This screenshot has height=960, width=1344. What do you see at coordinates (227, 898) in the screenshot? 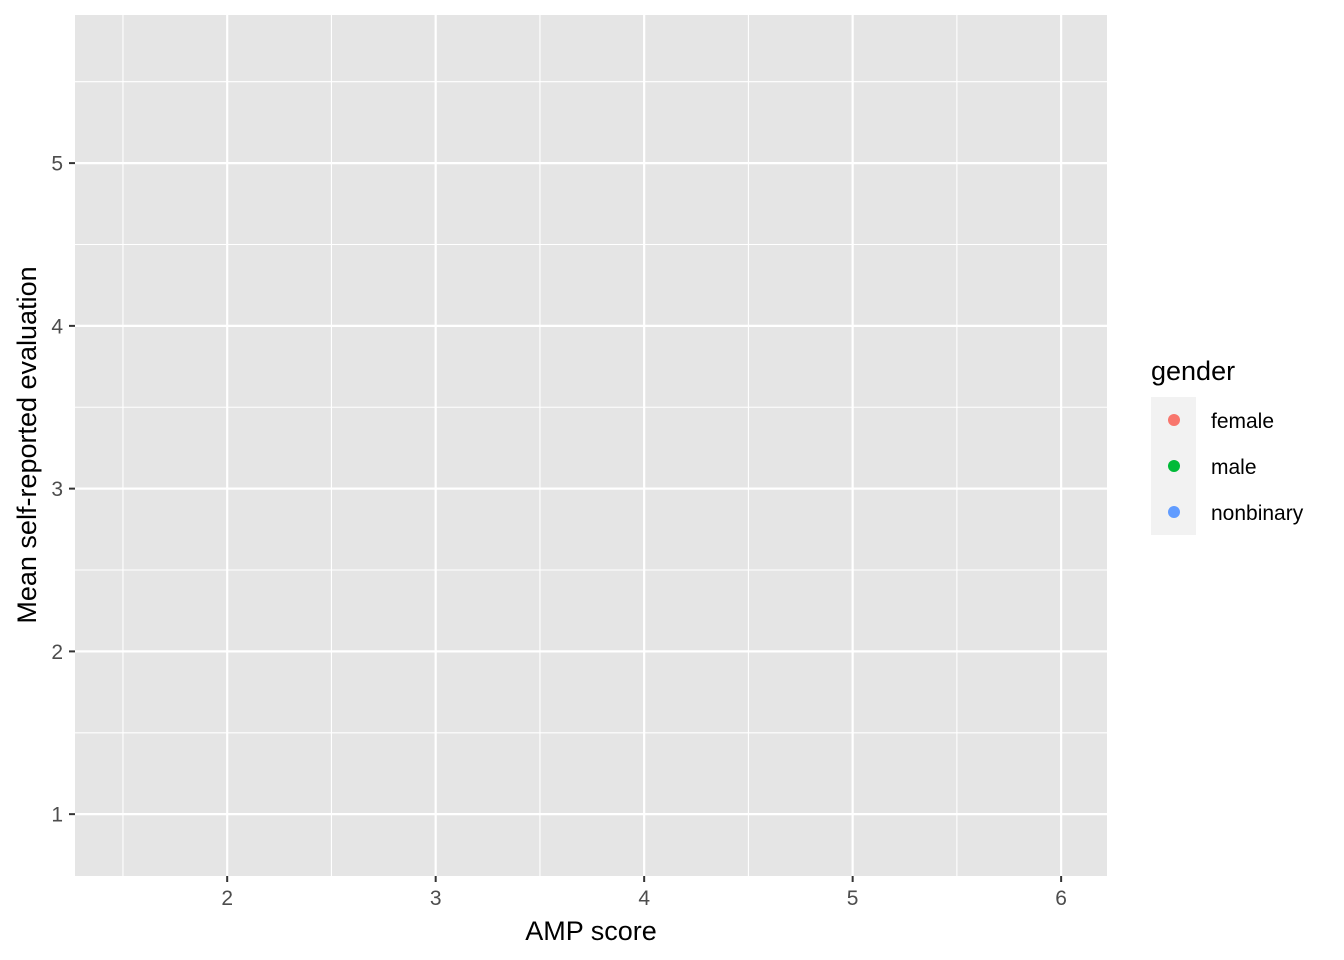
I see `x-tick-label: 2` at bounding box center [227, 898].